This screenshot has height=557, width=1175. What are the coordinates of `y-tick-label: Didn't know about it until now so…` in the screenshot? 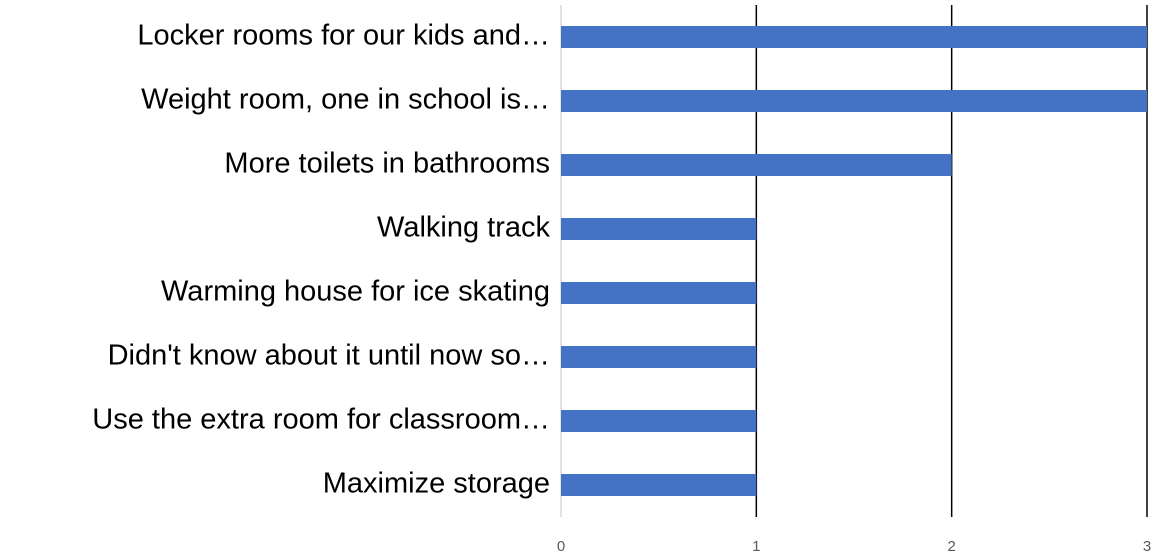 It's located at (329, 356).